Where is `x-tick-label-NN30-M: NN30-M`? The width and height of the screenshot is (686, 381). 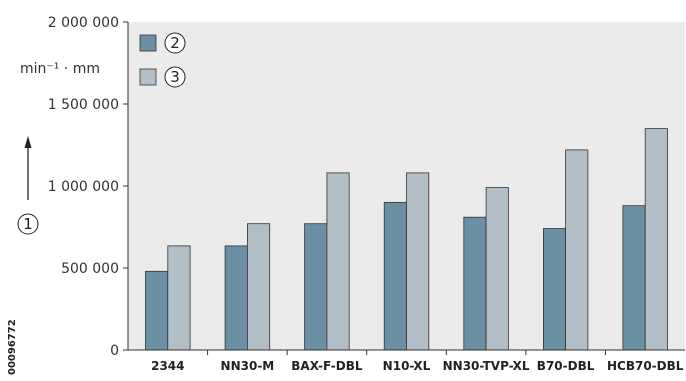
x-tick-label-NN30-M: NN30-M is located at coordinates (248, 366).